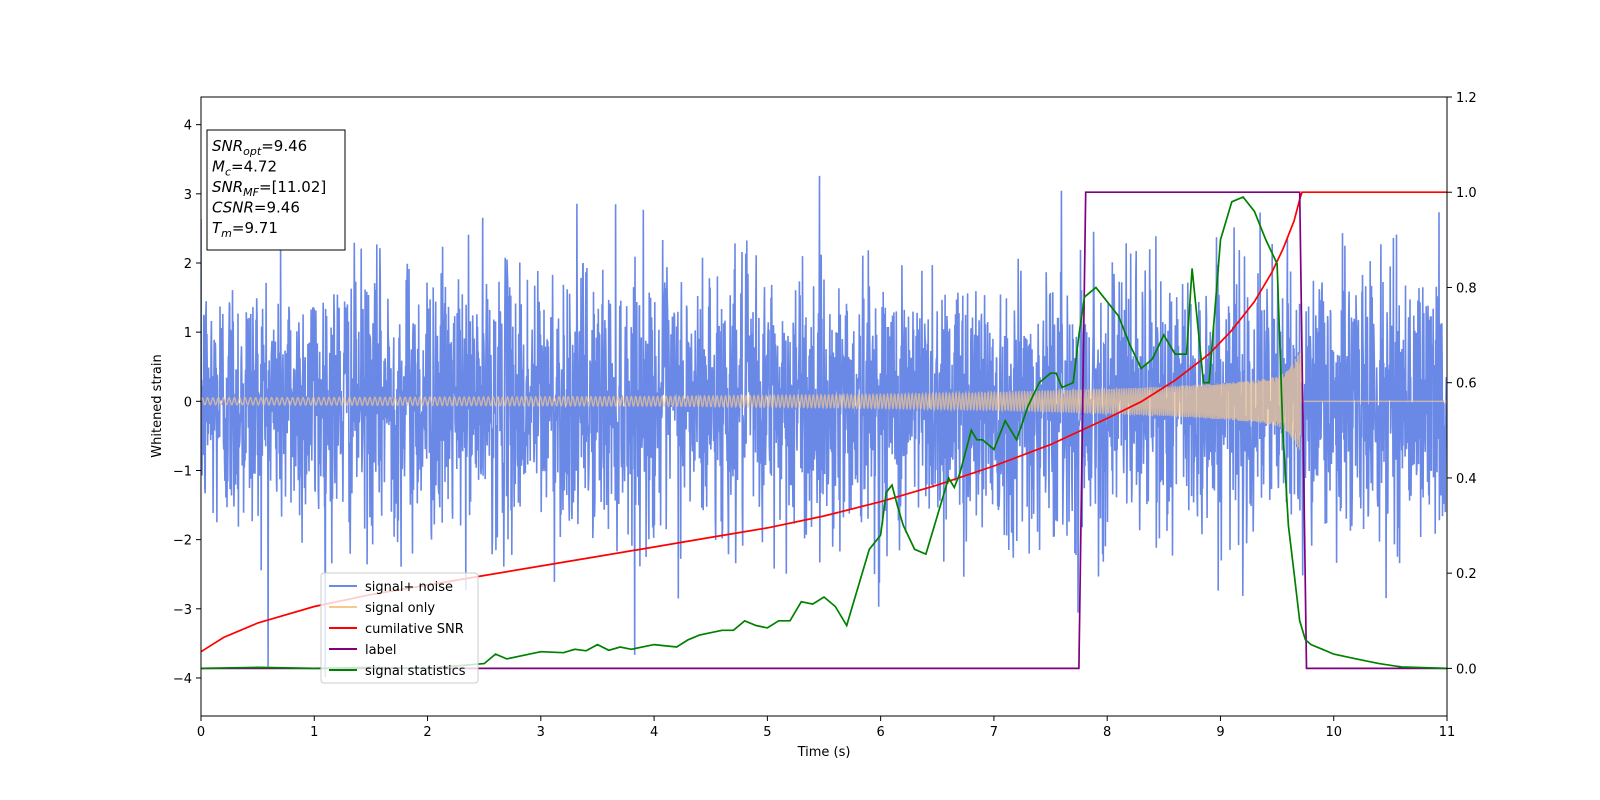 The height and width of the screenshot is (800, 1600). I want to click on annotation-value: =[11.02], so click(292, 187).